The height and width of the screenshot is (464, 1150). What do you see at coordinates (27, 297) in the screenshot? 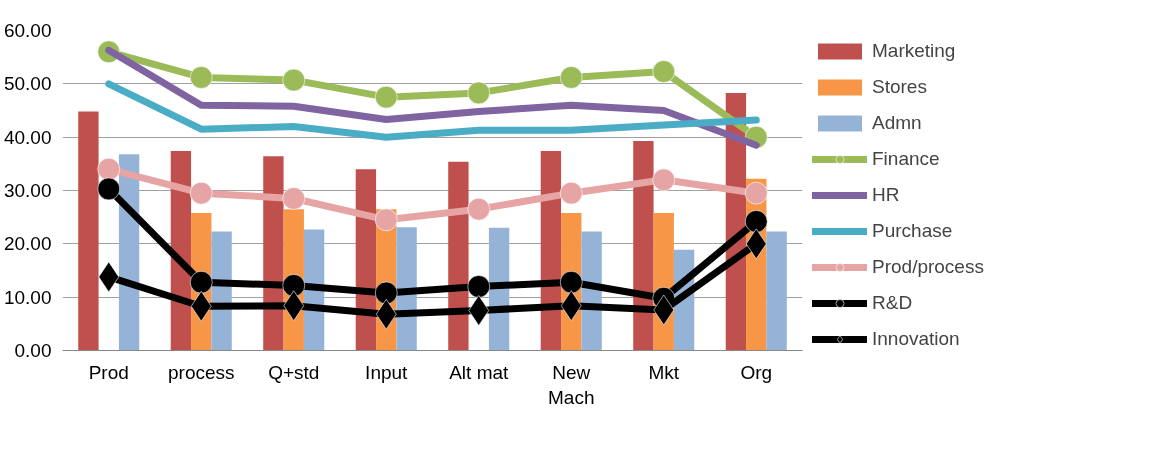
I see `y-tick-label: 10.00` at bounding box center [27, 297].